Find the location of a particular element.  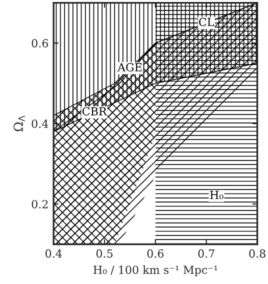

y-axis-title: Ω$_{Λ}$ is located at coordinates (19, 124).